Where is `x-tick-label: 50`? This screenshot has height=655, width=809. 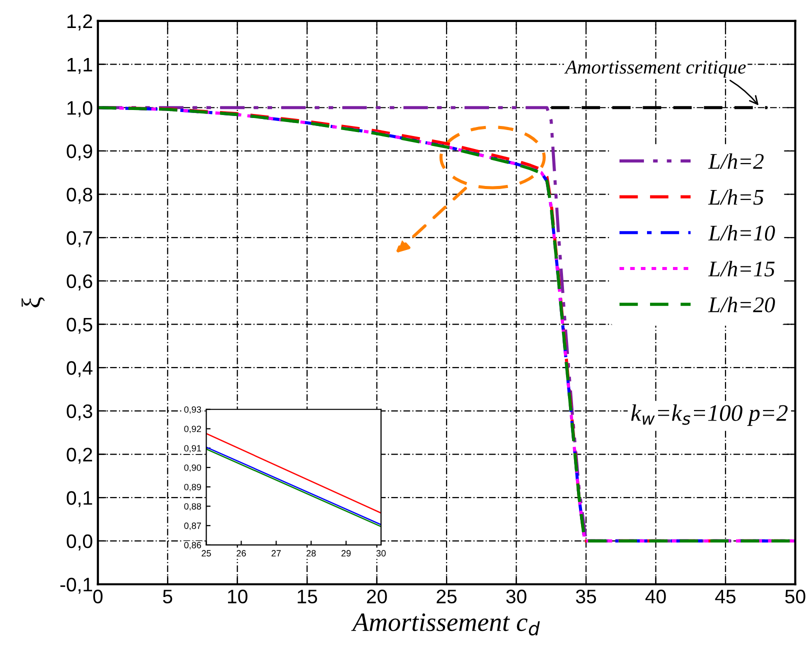
x-tick-label: 50 is located at coordinates (795, 597).